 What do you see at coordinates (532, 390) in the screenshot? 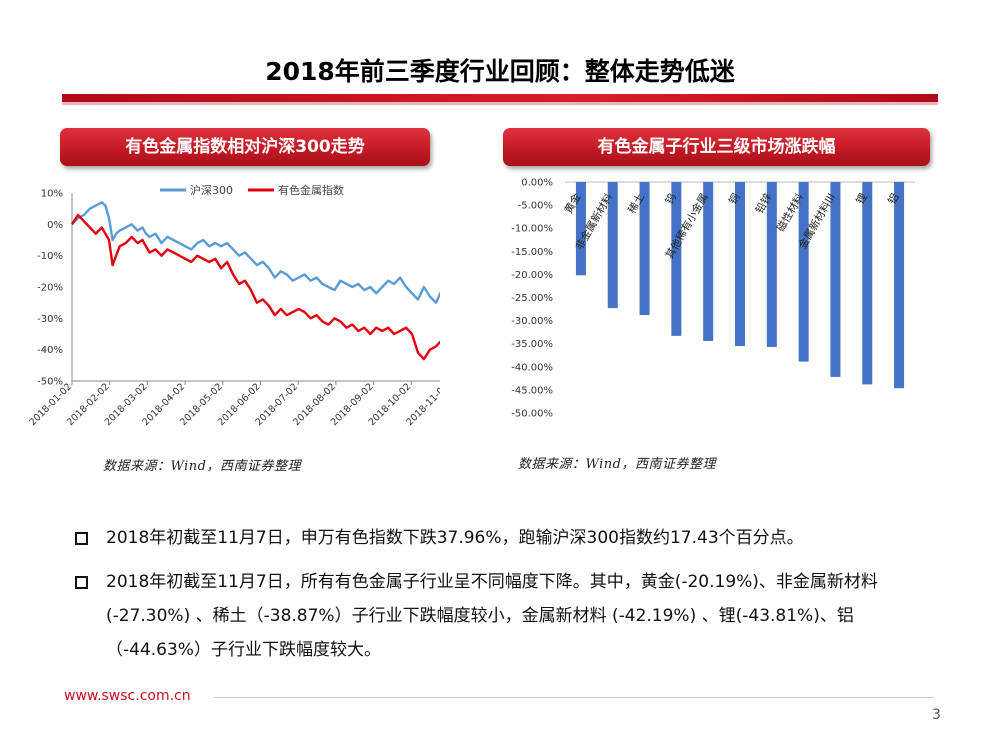
I see `y-tick-label: -45.00%` at bounding box center [532, 390].